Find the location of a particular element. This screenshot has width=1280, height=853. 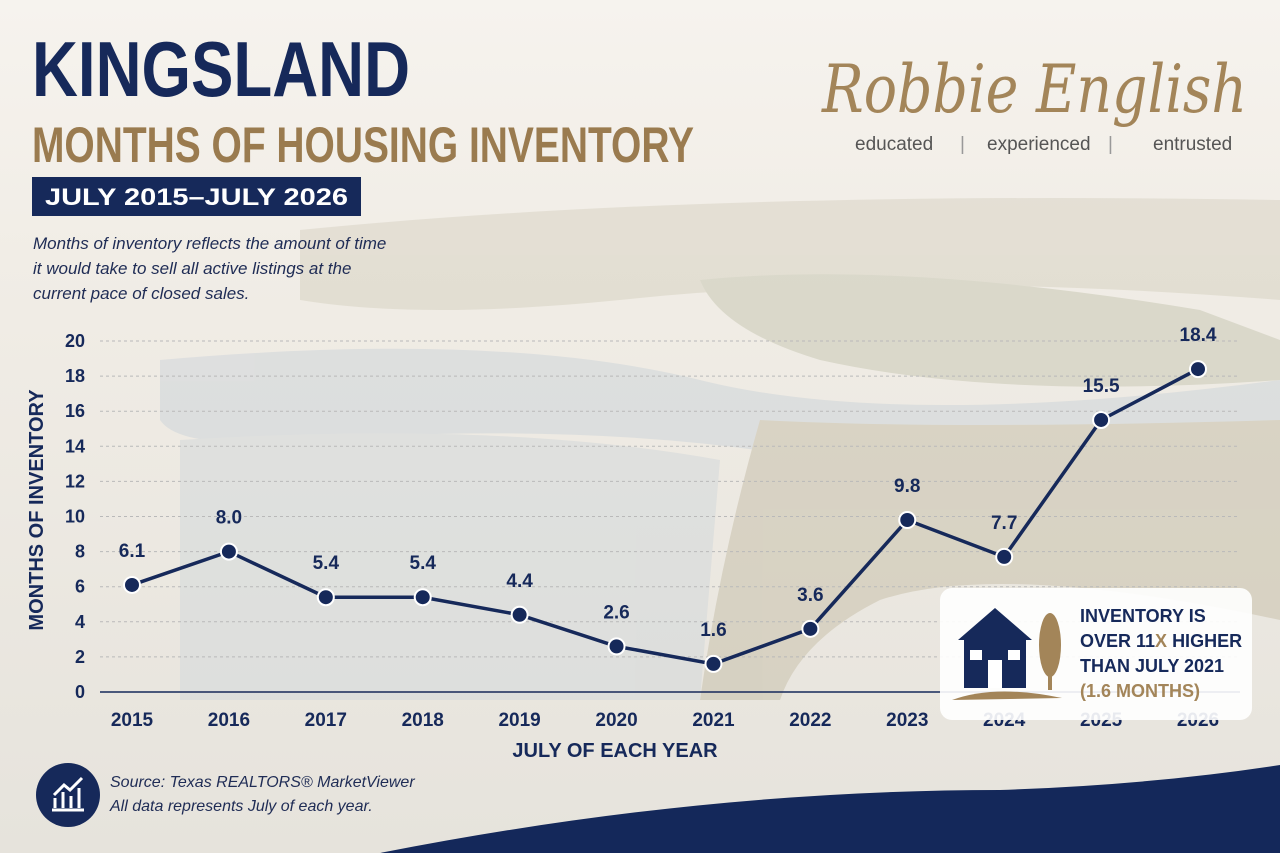

x-tick-label: 2015 is located at coordinates (132, 720).